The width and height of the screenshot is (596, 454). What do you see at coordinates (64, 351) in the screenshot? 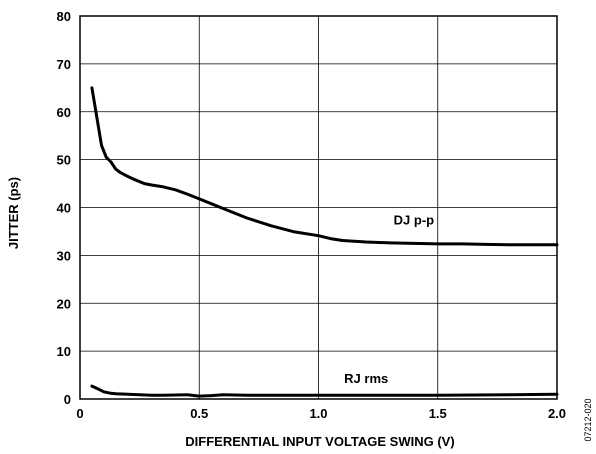
I see `y-tick-label: 10` at bounding box center [64, 351].